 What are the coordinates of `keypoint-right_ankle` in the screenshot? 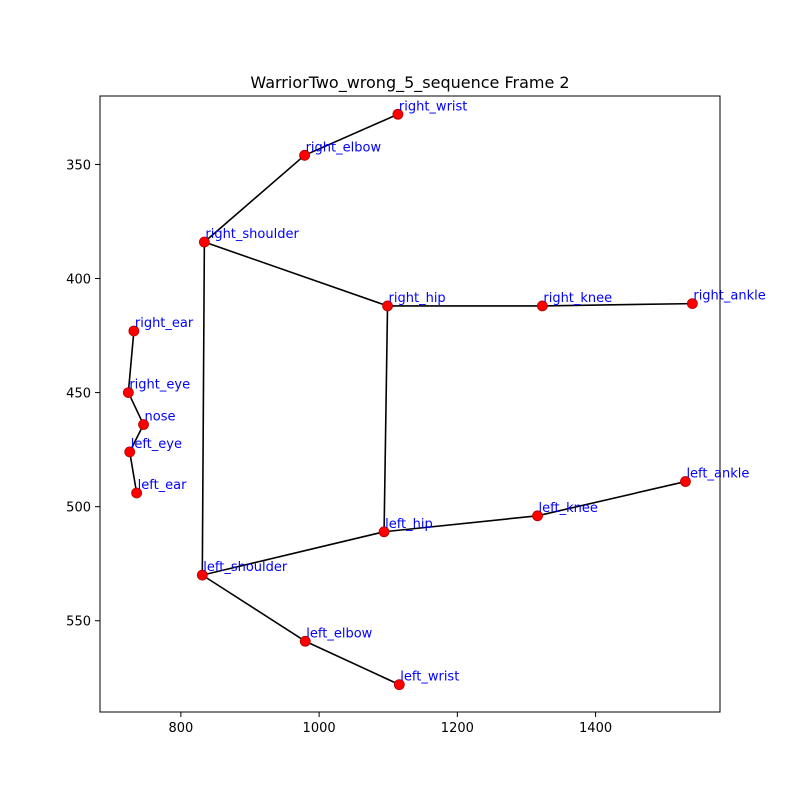 It's located at (692, 304).